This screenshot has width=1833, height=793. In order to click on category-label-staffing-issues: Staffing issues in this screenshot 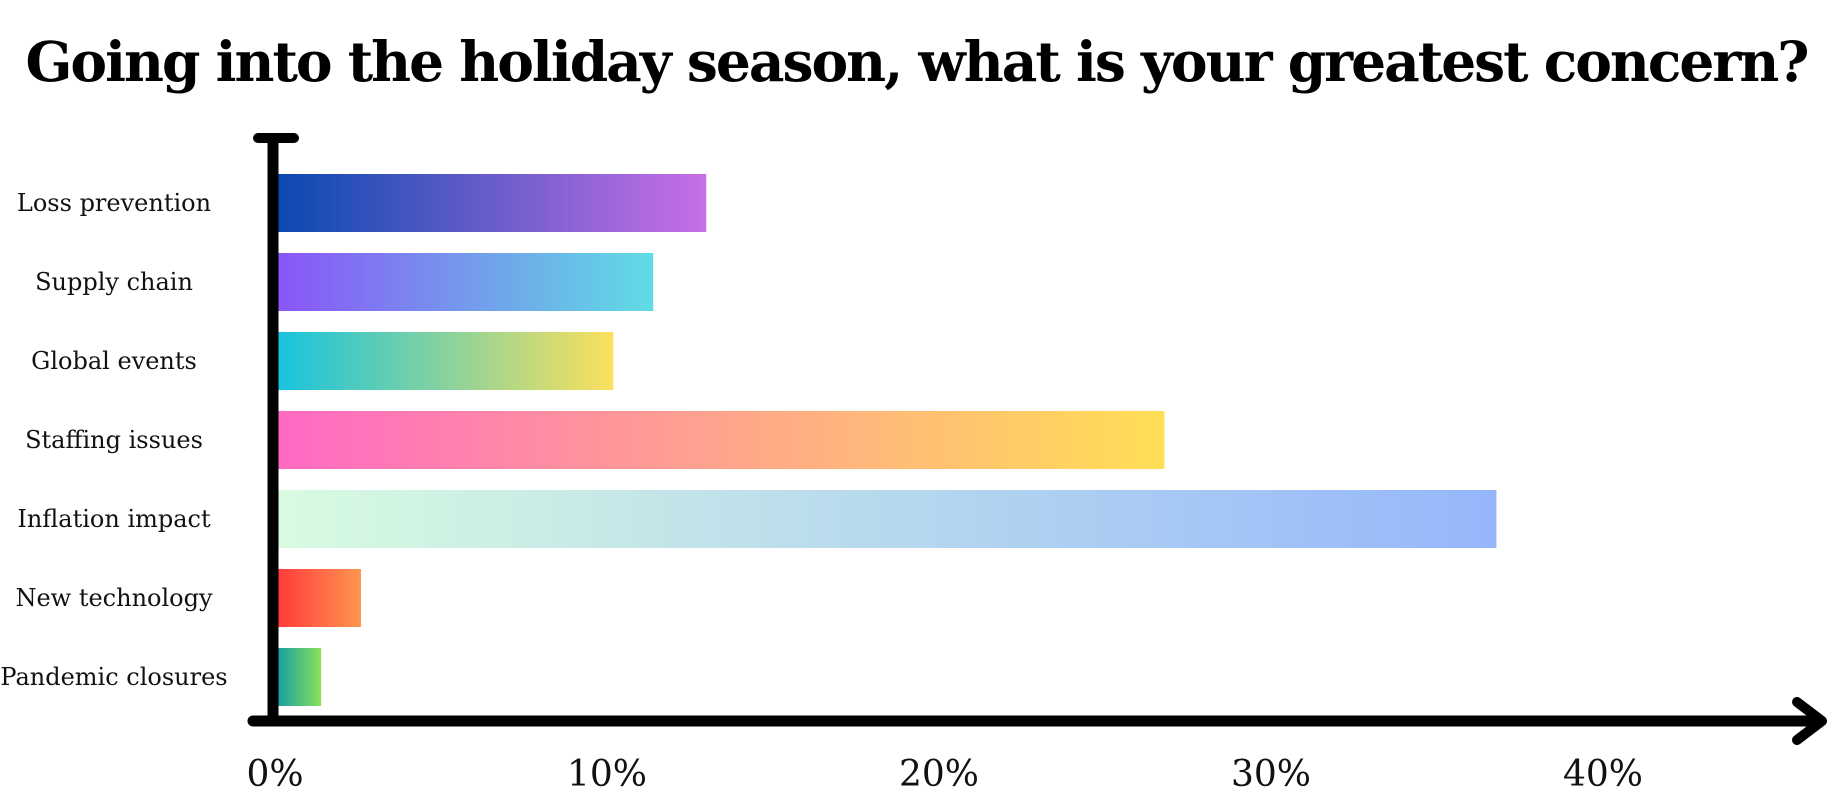, I will do `click(114, 440)`.